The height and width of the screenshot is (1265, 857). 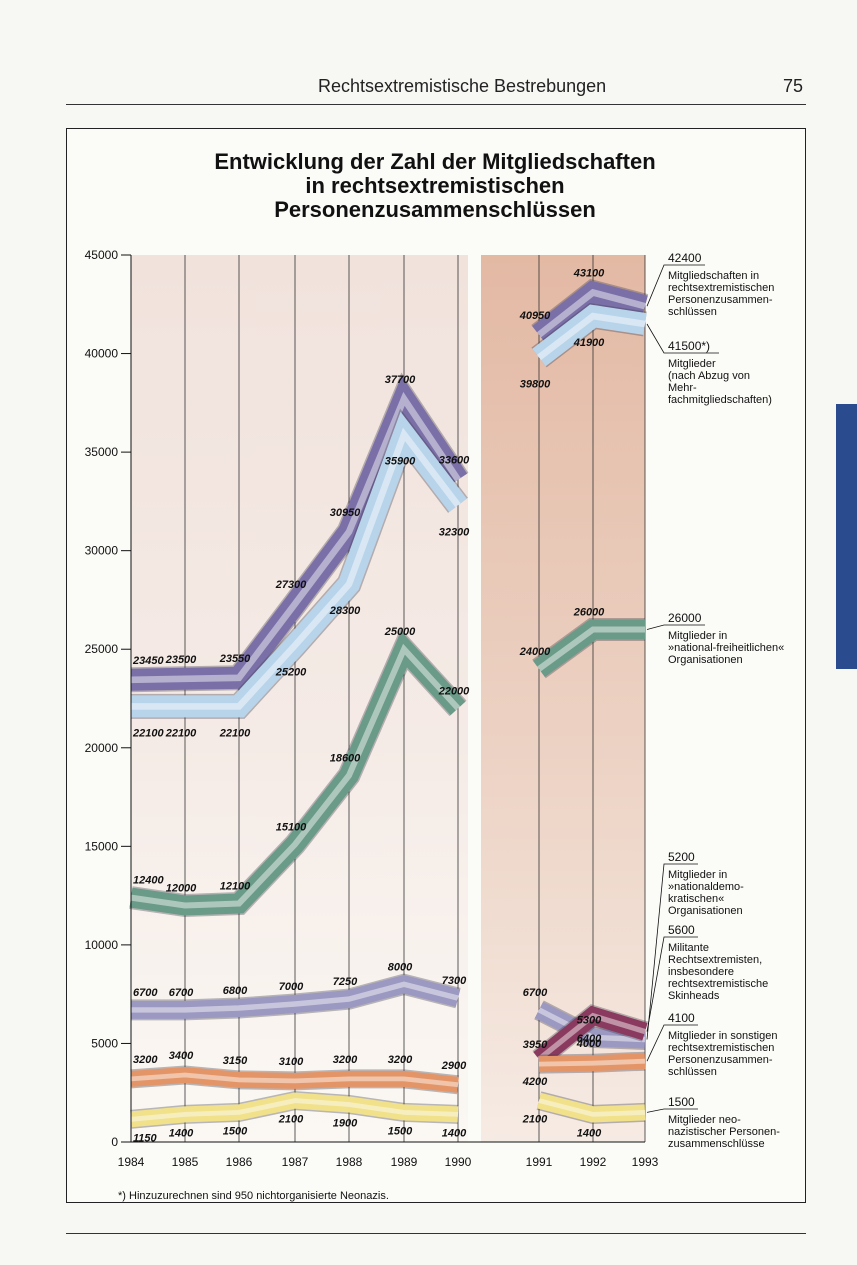 I want to click on legend-text-0-0: Mitgliedschaften in, so click(x=713, y=276).